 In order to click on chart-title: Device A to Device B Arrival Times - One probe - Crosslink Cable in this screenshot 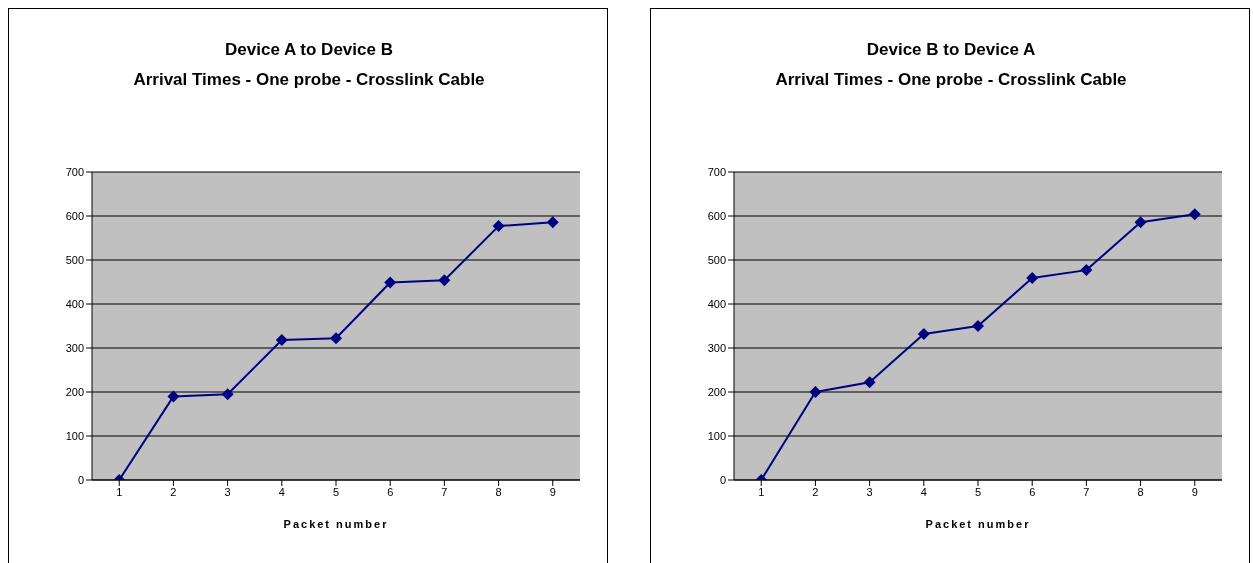, I will do `click(309, 65)`.